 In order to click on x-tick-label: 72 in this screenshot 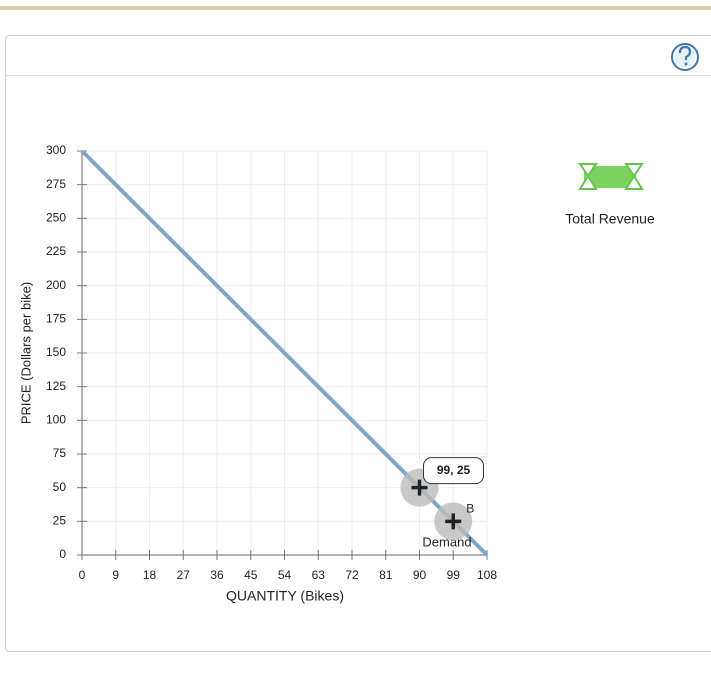, I will do `click(352, 575)`.